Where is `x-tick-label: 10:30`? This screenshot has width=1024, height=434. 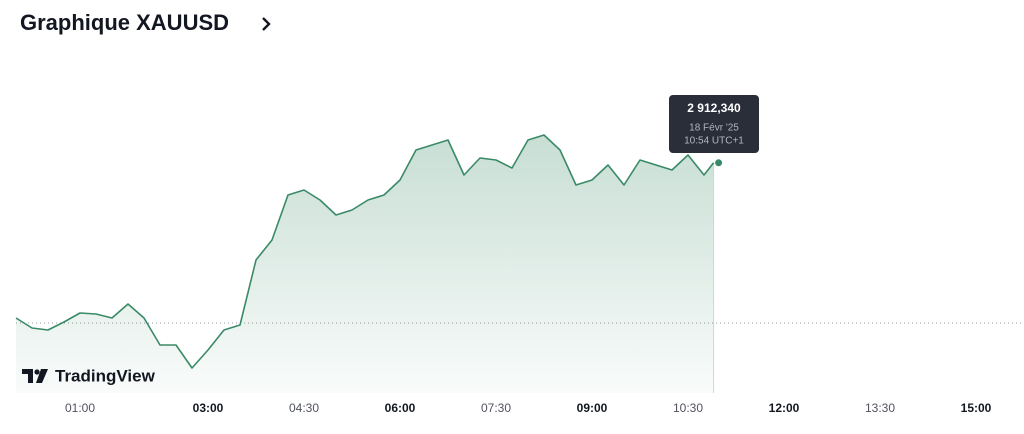
x-tick-label: 10:30 is located at coordinates (688, 408).